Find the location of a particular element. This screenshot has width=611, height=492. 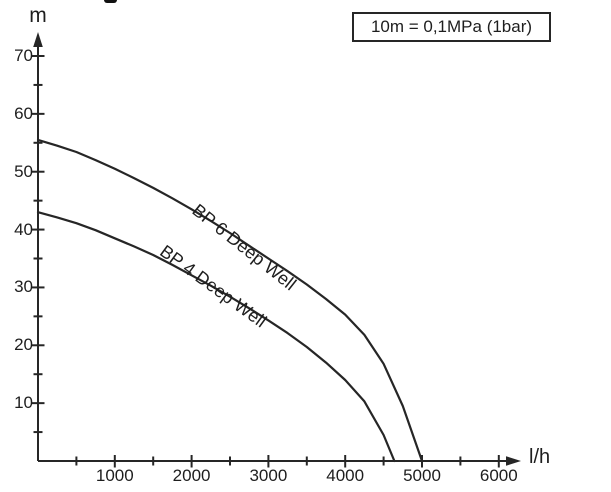

y-axis-unit-label: m is located at coordinates (38, 15).